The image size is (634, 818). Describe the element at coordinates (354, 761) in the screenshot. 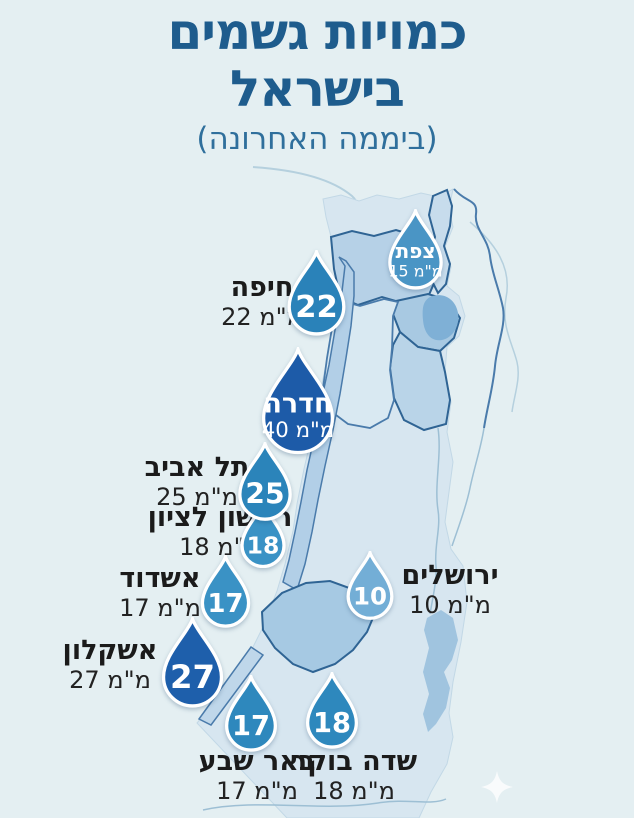

I see `city-name: שדה בוקר` at that location.